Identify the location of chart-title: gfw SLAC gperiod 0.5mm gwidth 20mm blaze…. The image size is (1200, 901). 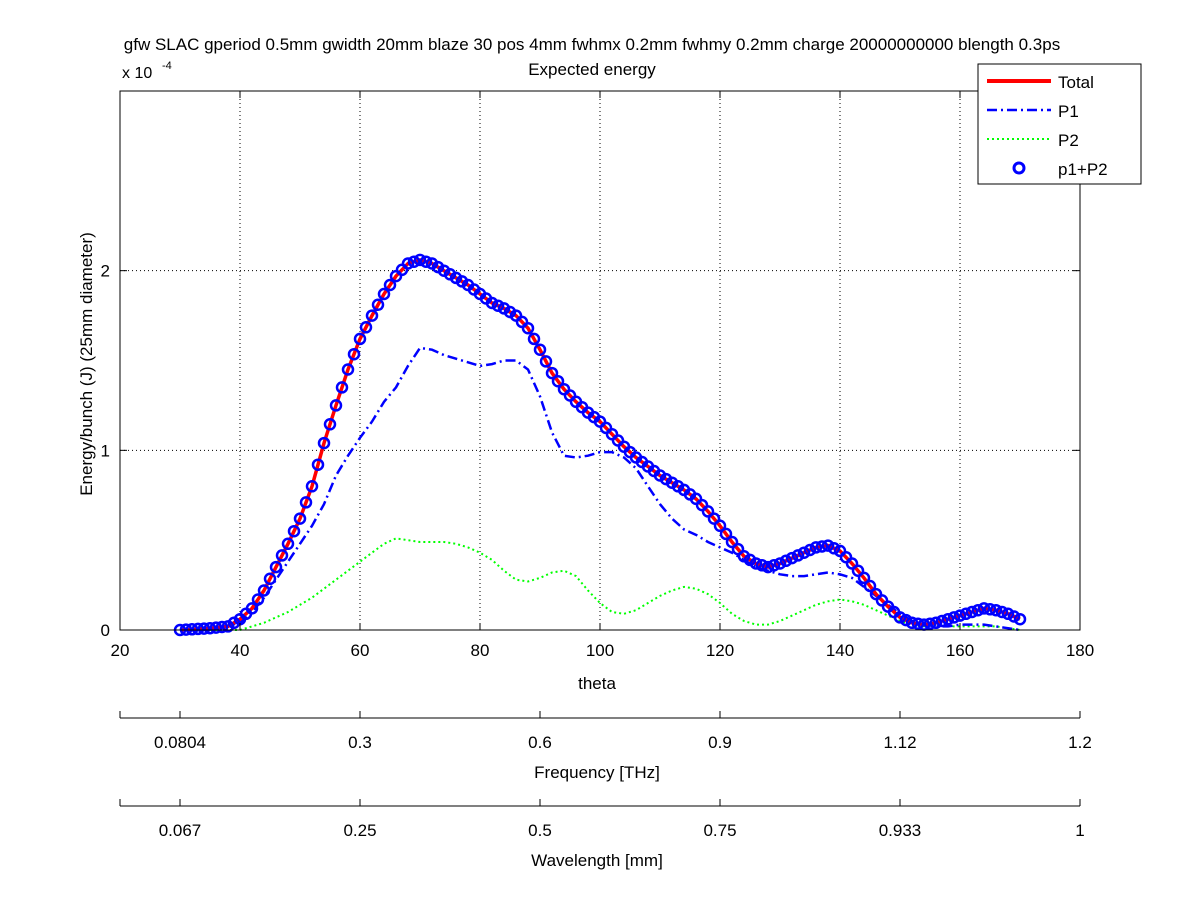
(592, 44).